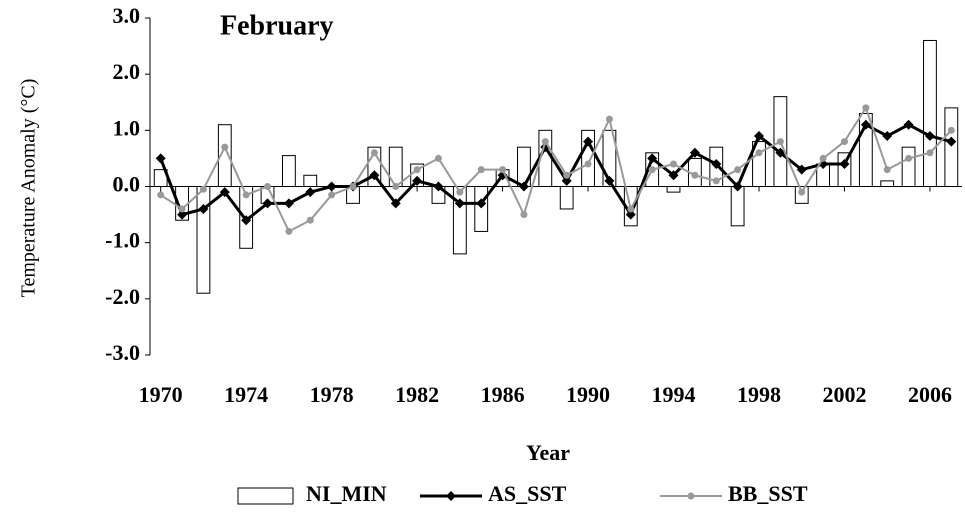 The height and width of the screenshot is (513, 965). What do you see at coordinates (127, 184) in the screenshot?
I see `y-tick-label: 0.0` at bounding box center [127, 184].